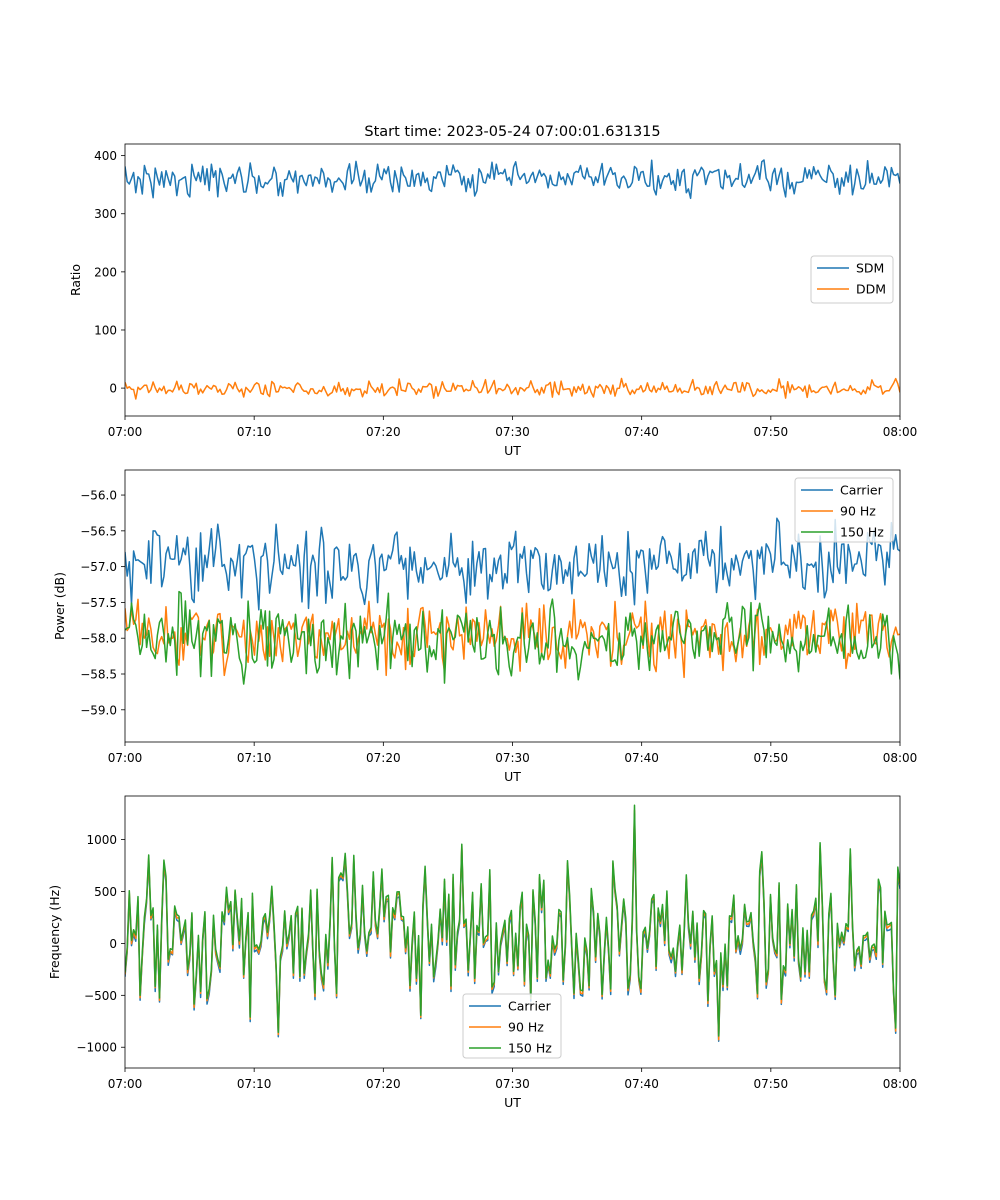 The width and height of the screenshot is (1000, 1200). What do you see at coordinates (512, 132) in the screenshot?
I see `figure-title: Start time: 2023-05-24 07:00:01.631315` at bounding box center [512, 132].